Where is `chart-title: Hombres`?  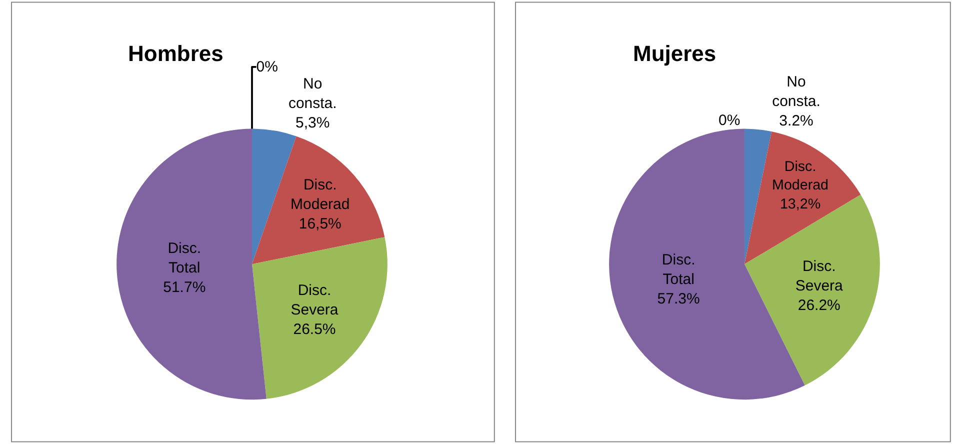
chart-title: Hombres is located at coordinates (176, 53).